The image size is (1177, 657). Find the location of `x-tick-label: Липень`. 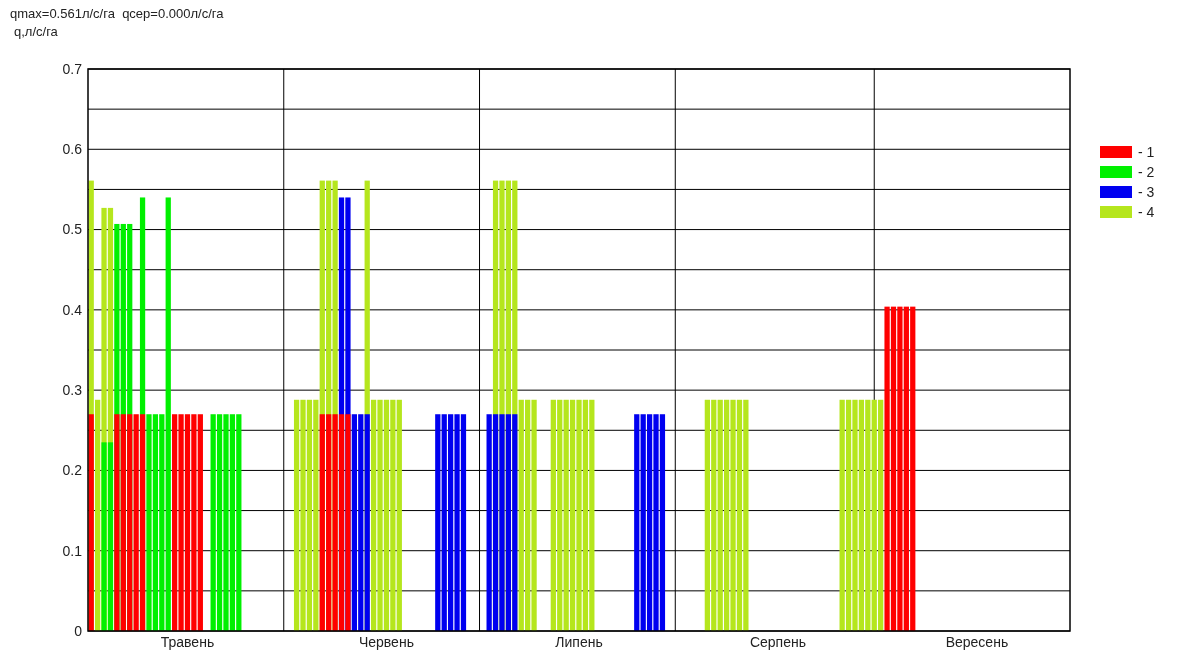

x-tick-label: Липень is located at coordinates (579, 642).